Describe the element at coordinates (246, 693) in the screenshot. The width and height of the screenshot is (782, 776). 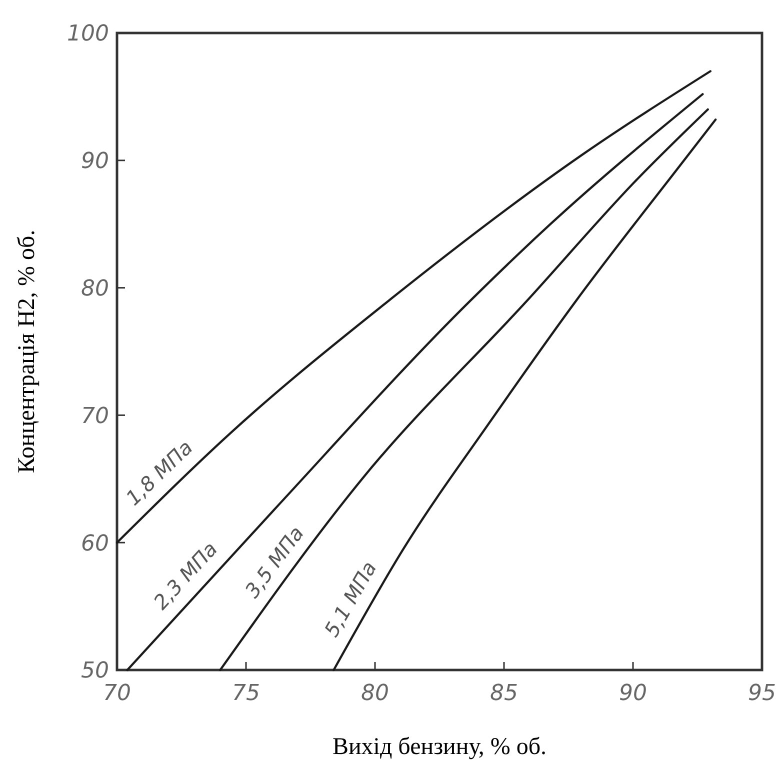
I see `x-tick-label: 75` at that location.